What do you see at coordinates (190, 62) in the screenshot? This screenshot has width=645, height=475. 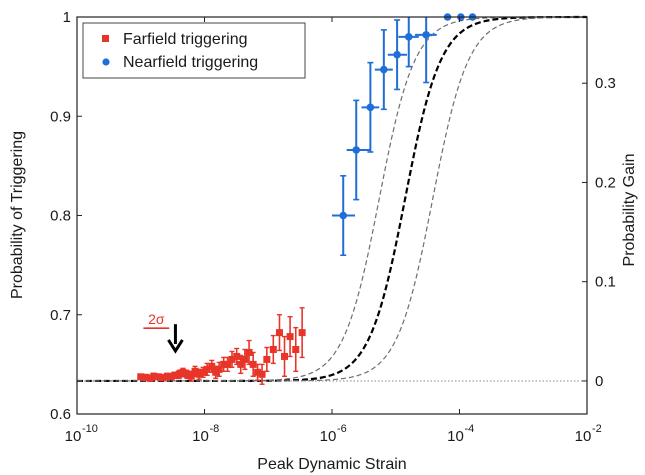 I see `legend-label-nearfield: Nearfield triggering` at bounding box center [190, 62].